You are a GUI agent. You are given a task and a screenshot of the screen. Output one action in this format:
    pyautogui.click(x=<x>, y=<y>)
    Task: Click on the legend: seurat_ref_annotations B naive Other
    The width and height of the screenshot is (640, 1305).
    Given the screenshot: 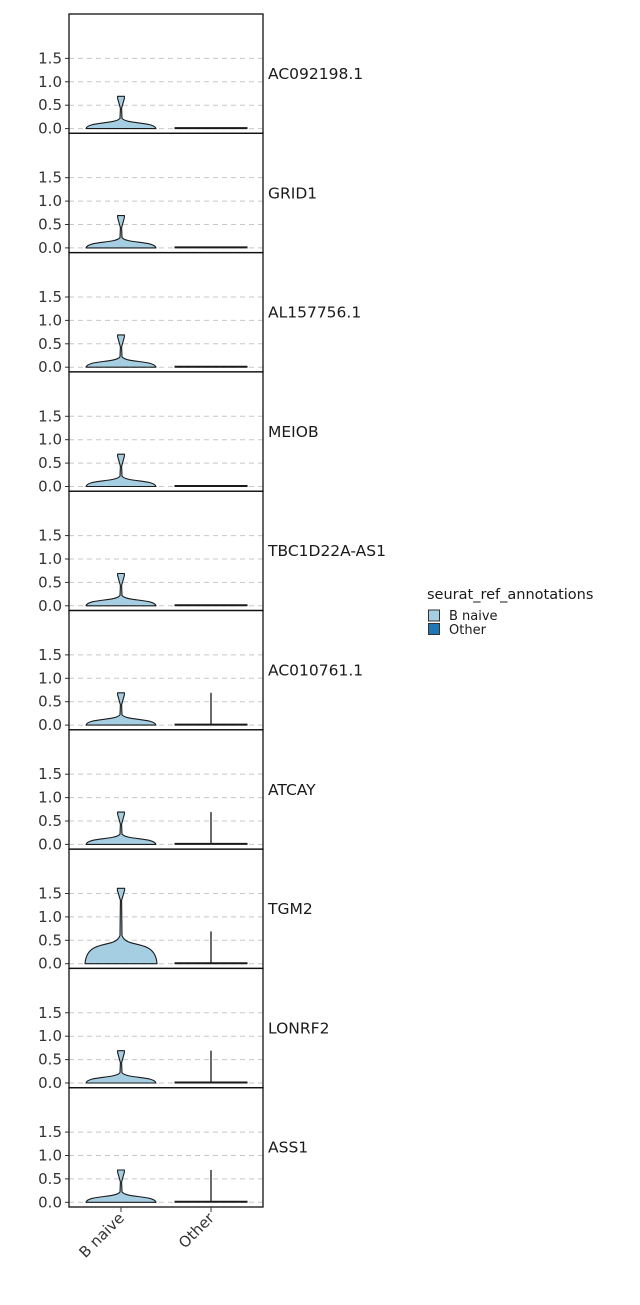 What is the action you would take?
    pyautogui.click(x=510, y=612)
    